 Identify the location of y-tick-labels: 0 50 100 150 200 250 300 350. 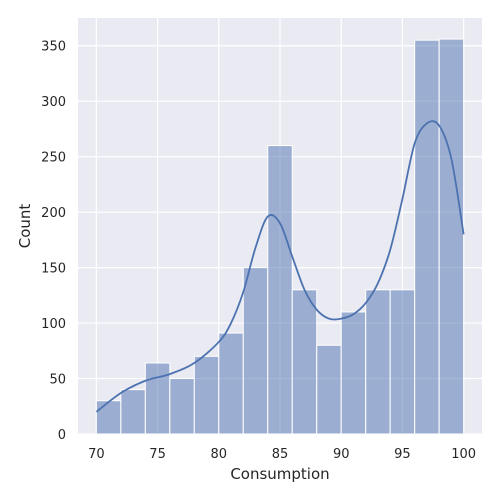
(53, 241).